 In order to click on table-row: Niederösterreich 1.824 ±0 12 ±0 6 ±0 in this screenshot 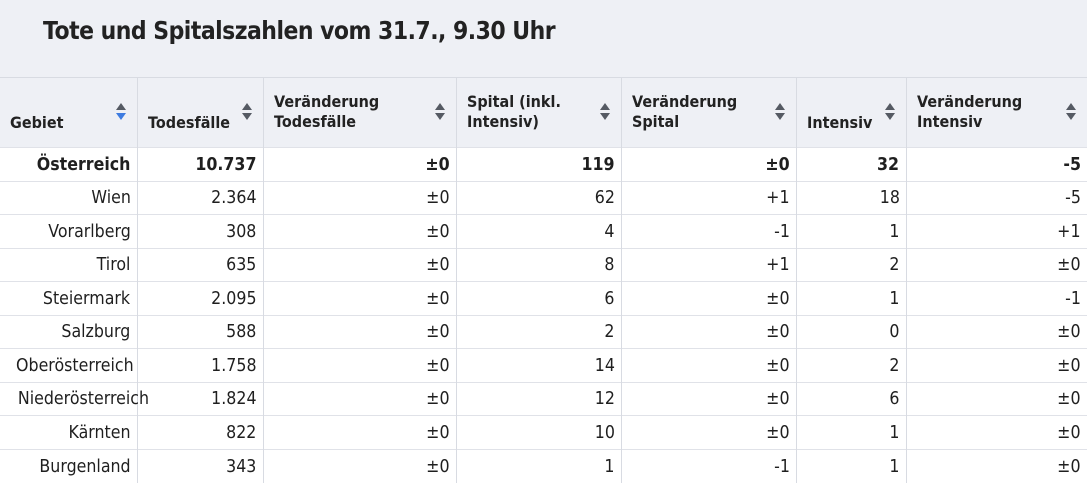, I will do `click(543, 398)`.